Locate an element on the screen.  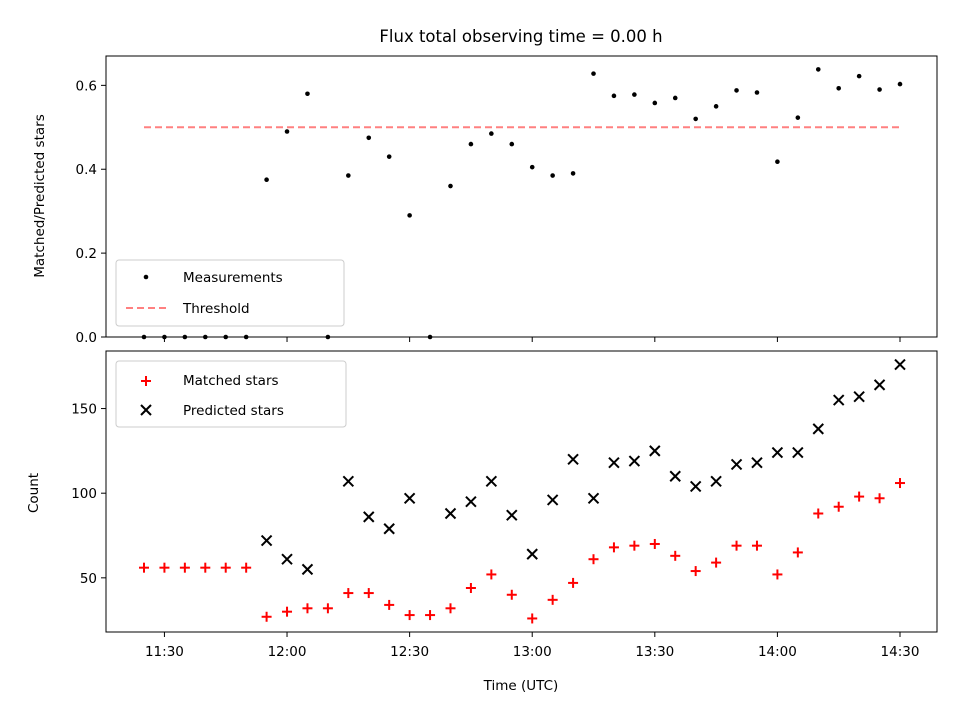
top-y-tick-label: 0.6 is located at coordinates (86, 86).